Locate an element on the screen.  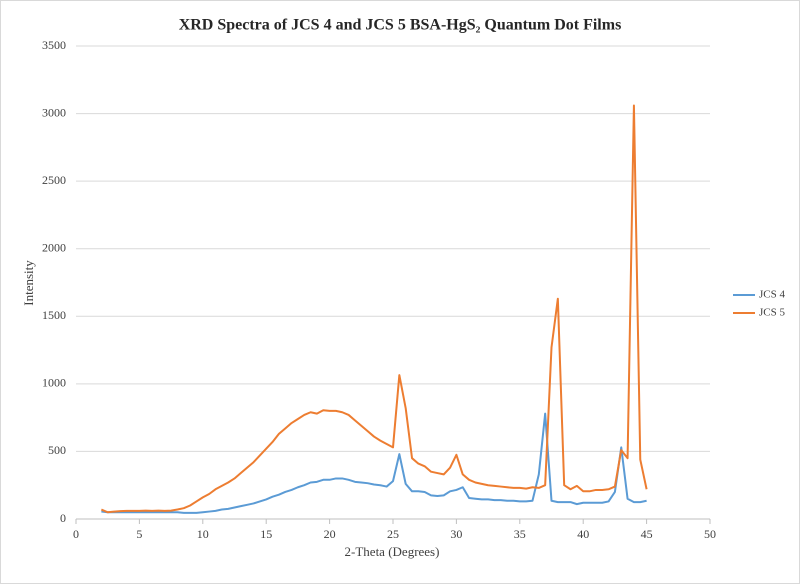
y-tick-label: 2500 is located at coordinates (54, 180).